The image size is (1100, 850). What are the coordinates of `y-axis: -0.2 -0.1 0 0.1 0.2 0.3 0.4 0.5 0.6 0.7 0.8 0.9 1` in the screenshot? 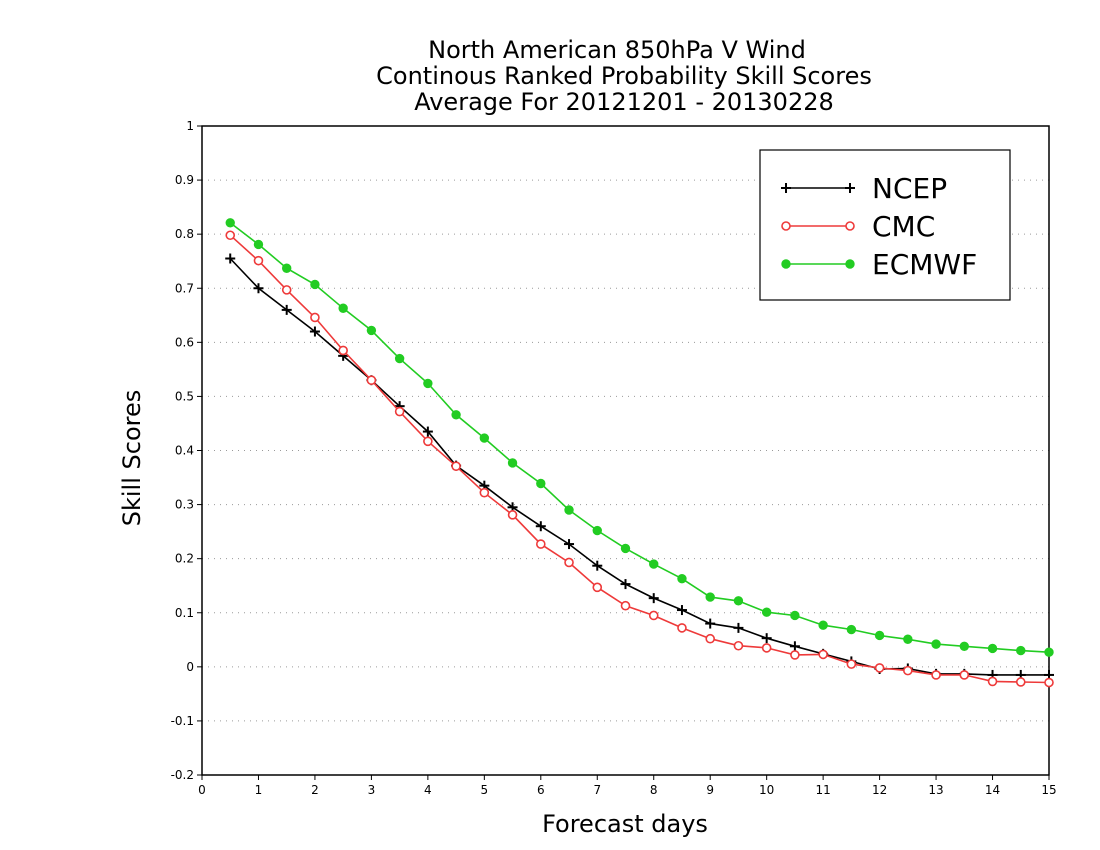 It's located at (186, 450).